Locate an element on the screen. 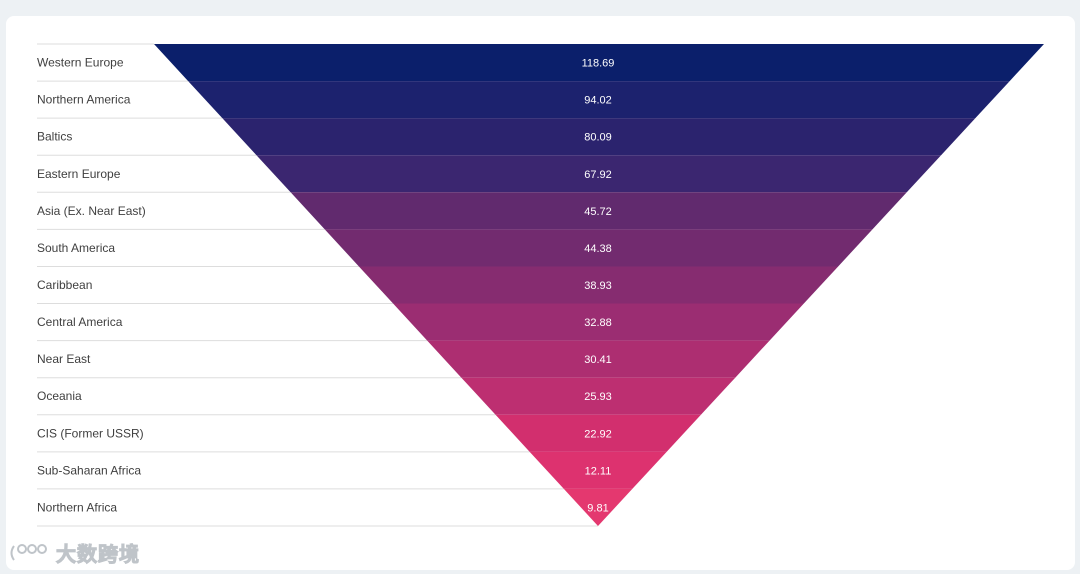 The image size is (1080, 574). value-label: 80.09 is located at coordinates (598, 138).